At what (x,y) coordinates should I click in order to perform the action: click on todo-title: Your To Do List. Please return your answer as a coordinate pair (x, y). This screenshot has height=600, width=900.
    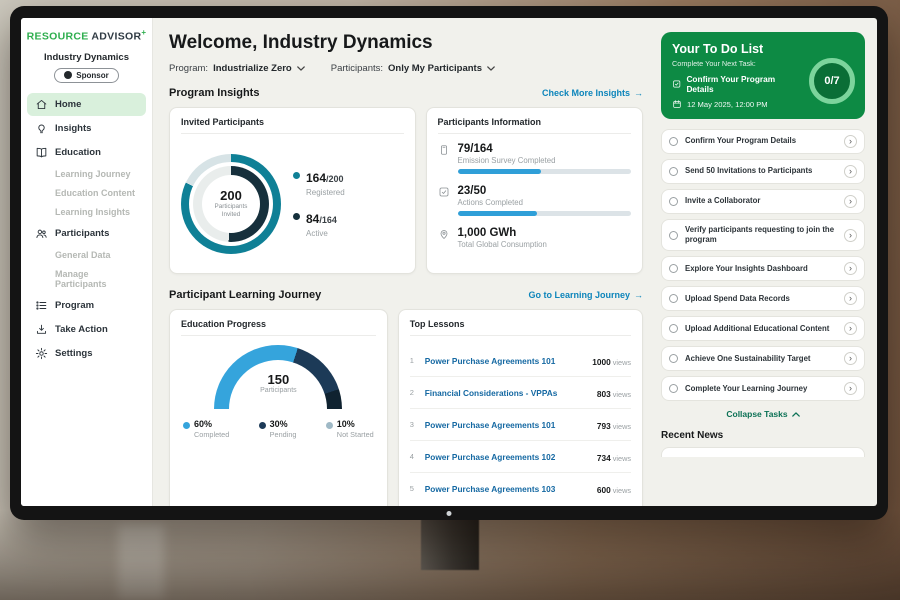
    Looking at the image, I should click on (718, 49).